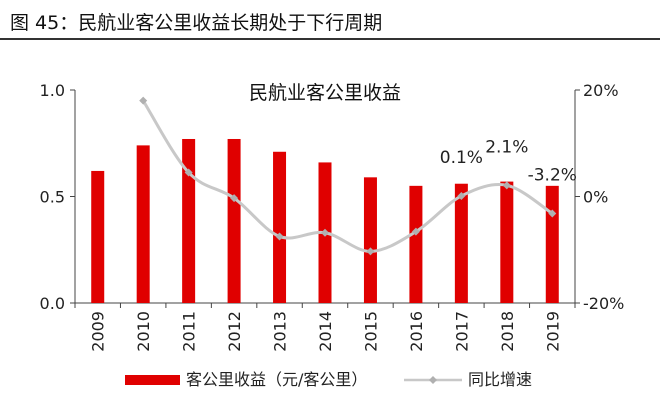 The width and height of the screenshot is (660, 404). Describe the element at coordinates (433, 380) in the screenshot. I see `legend-line-marker` at that location.